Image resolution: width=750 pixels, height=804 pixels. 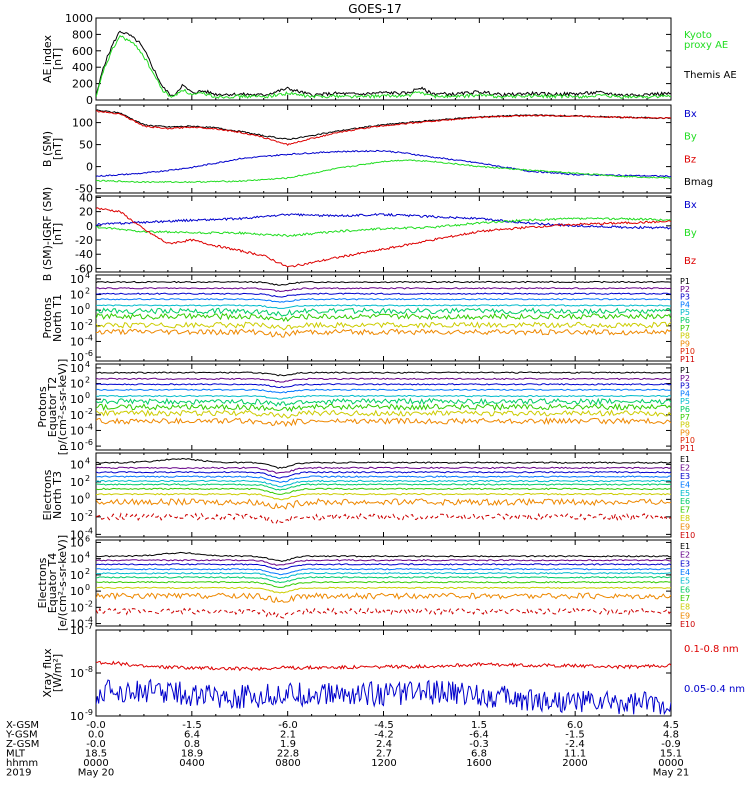 I want to click on y-tick-label: 1000, so click(x=79, y=18).